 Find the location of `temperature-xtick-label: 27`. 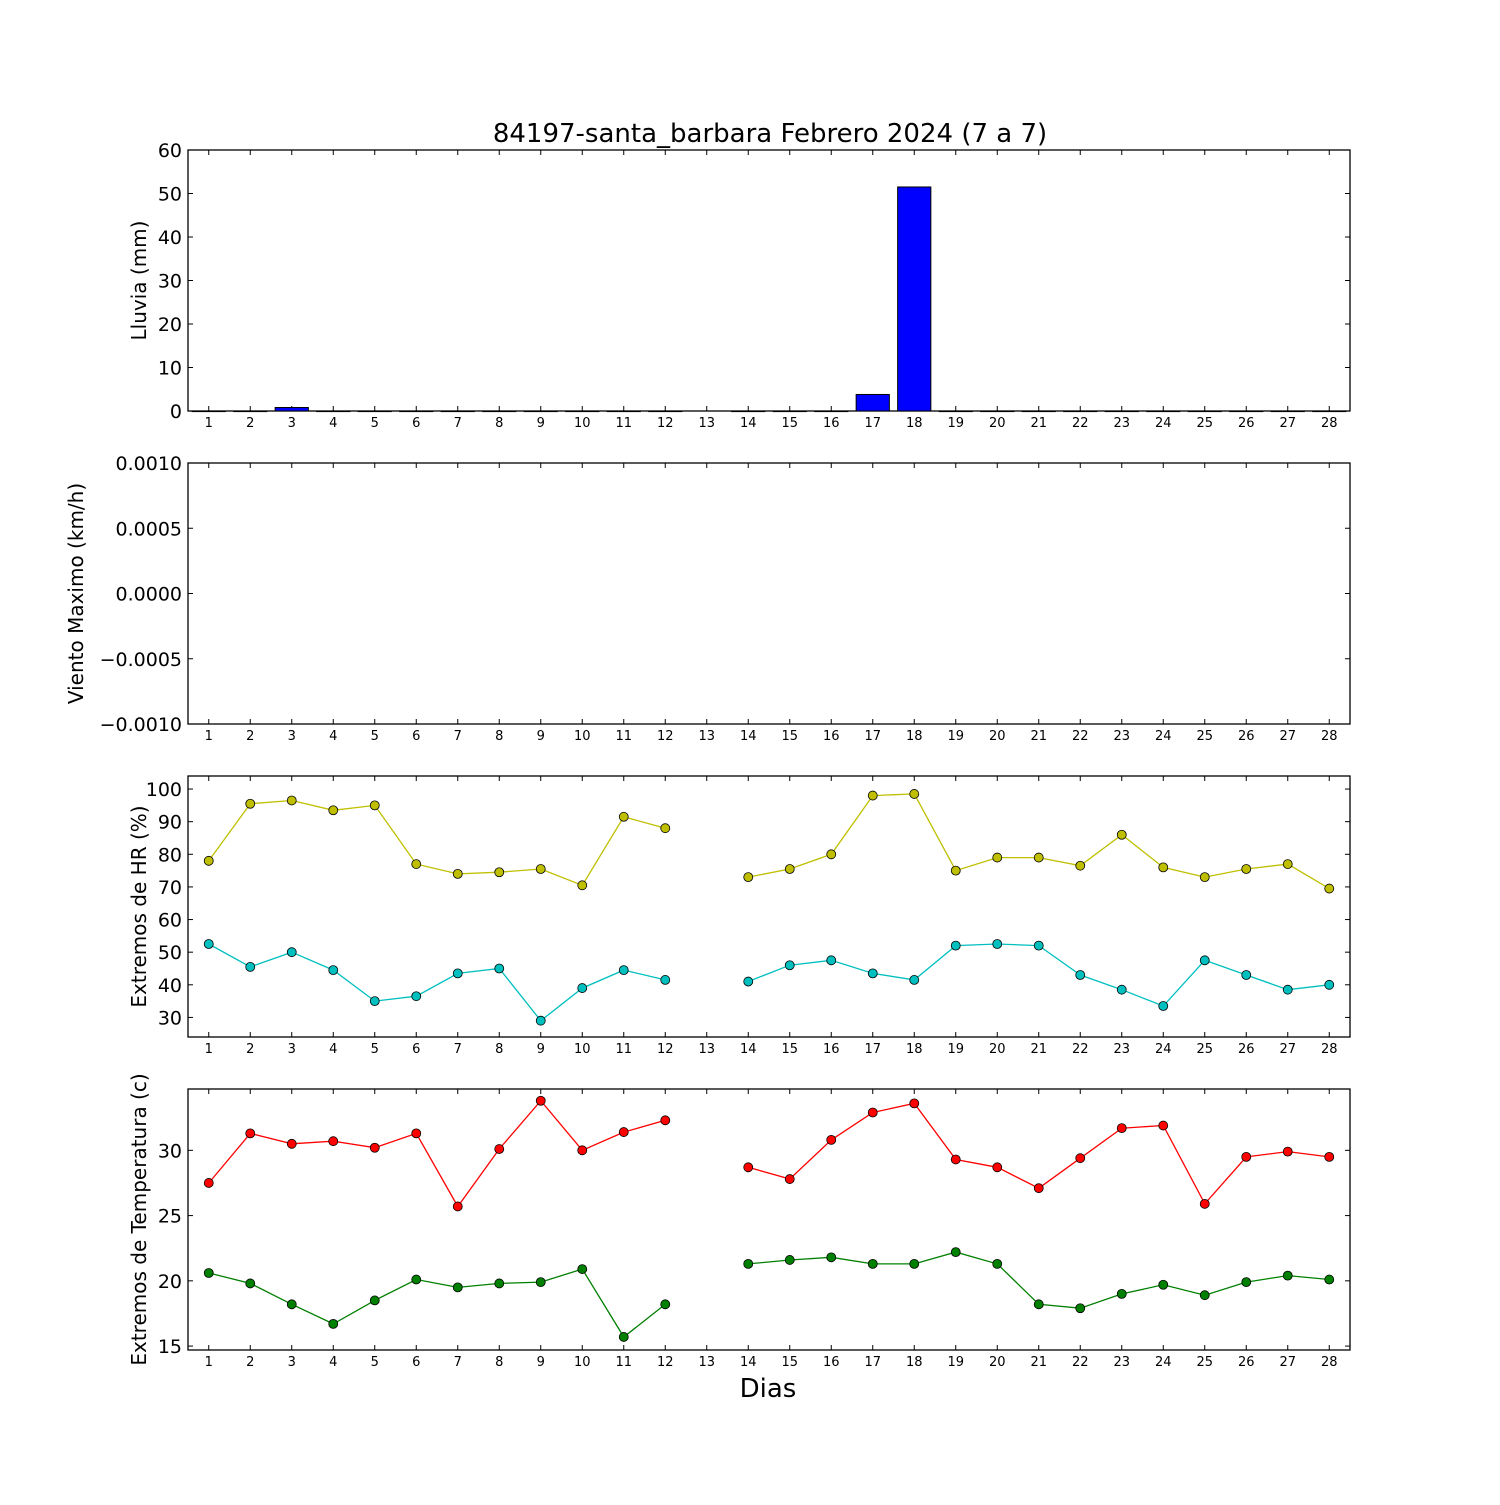

temperature-xtick-label: 27 is located at coordinates (1287, 1362).